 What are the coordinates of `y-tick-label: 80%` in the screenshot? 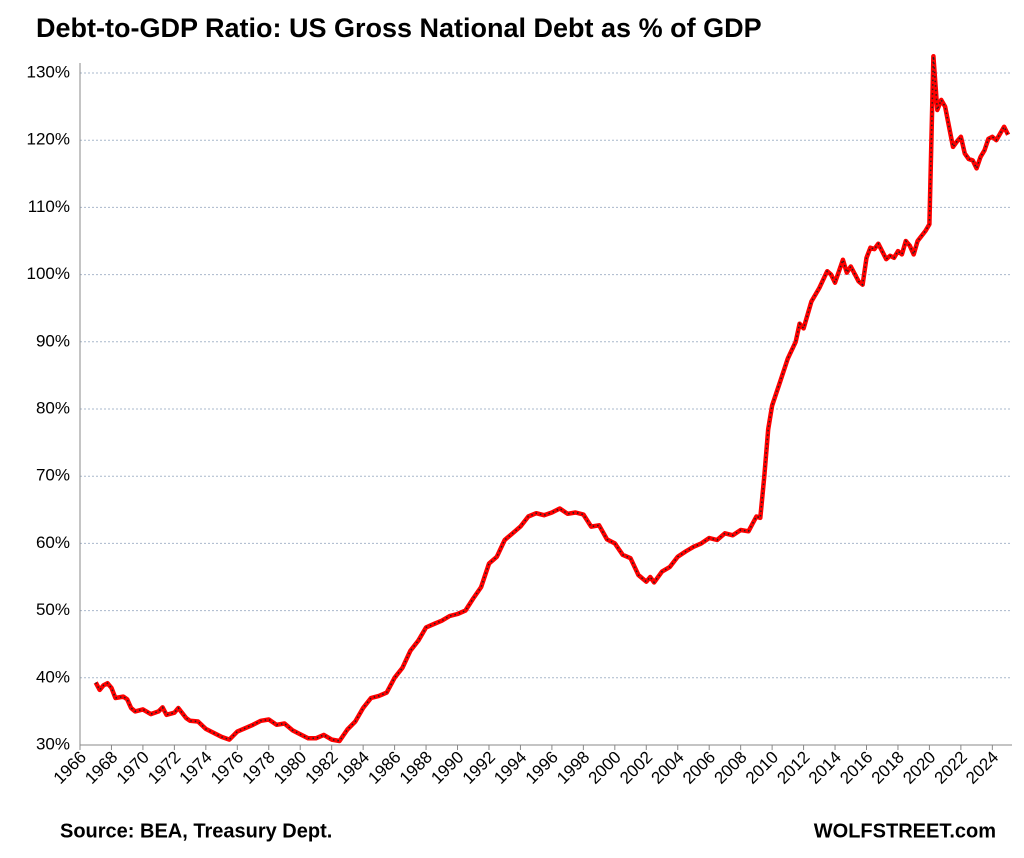 It's located at (53, 407).